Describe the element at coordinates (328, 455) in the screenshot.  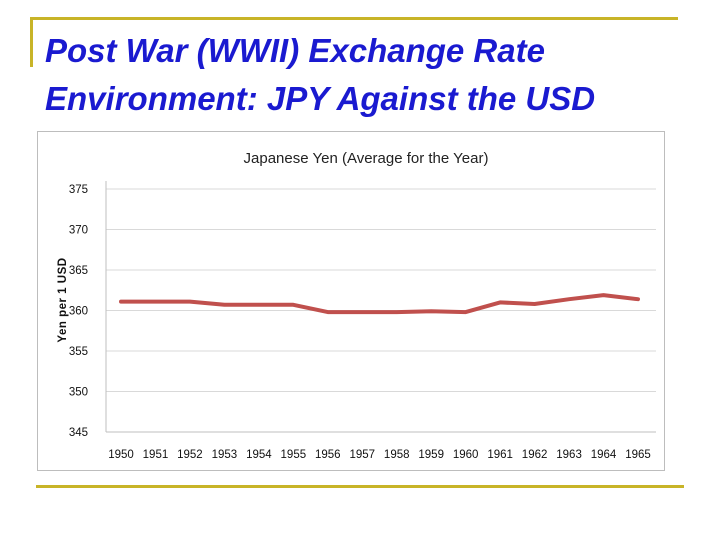
I see `x-tick-1956: 1956` at that location.